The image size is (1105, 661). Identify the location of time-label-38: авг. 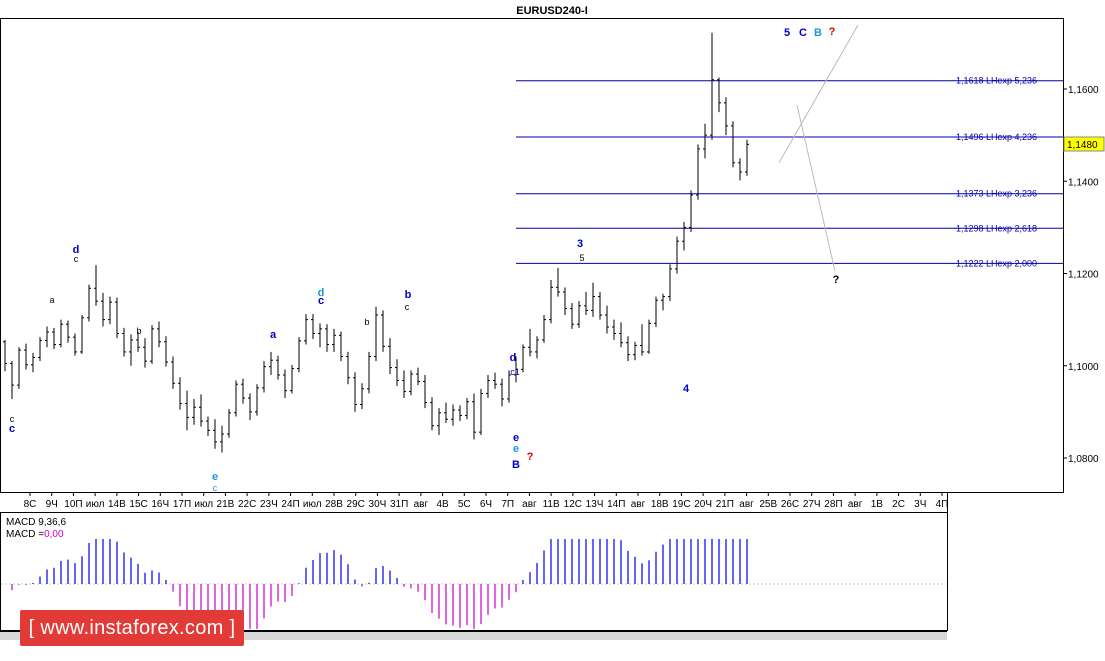
(855, 504).